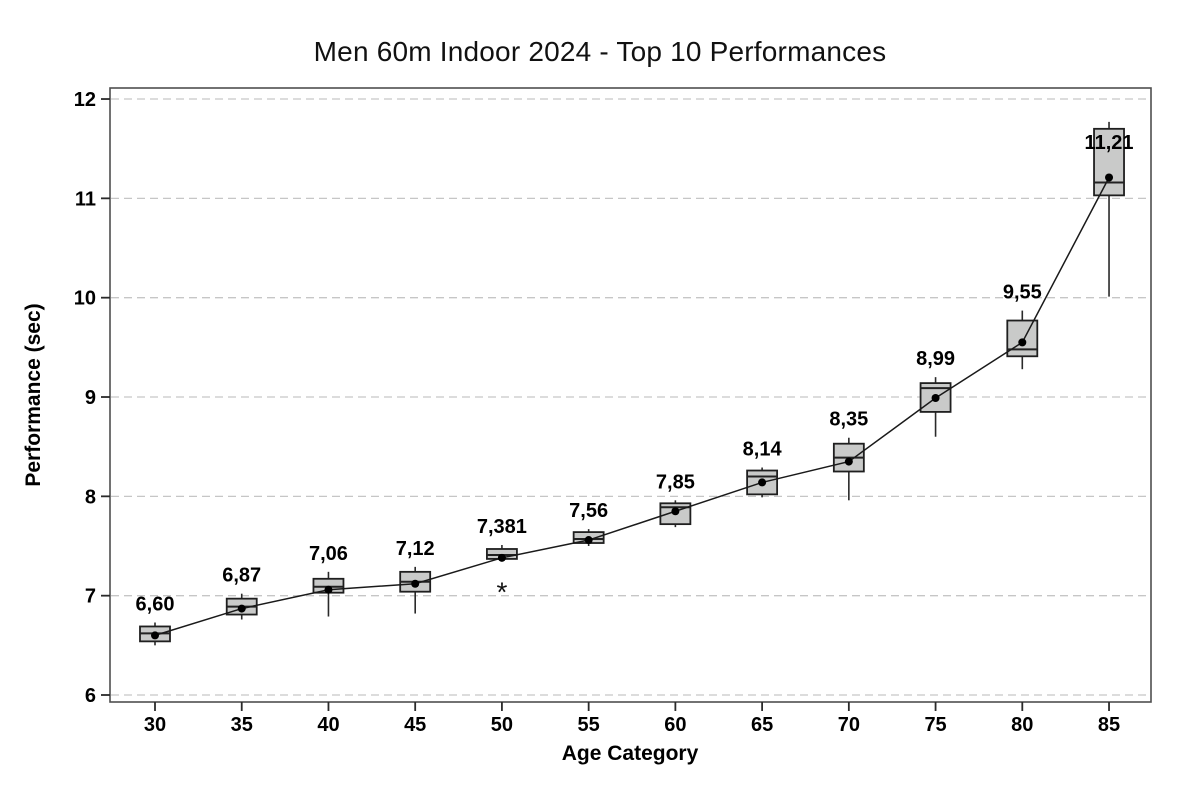  I want to click on x-tick-label-40: 40, so click(328, 725).